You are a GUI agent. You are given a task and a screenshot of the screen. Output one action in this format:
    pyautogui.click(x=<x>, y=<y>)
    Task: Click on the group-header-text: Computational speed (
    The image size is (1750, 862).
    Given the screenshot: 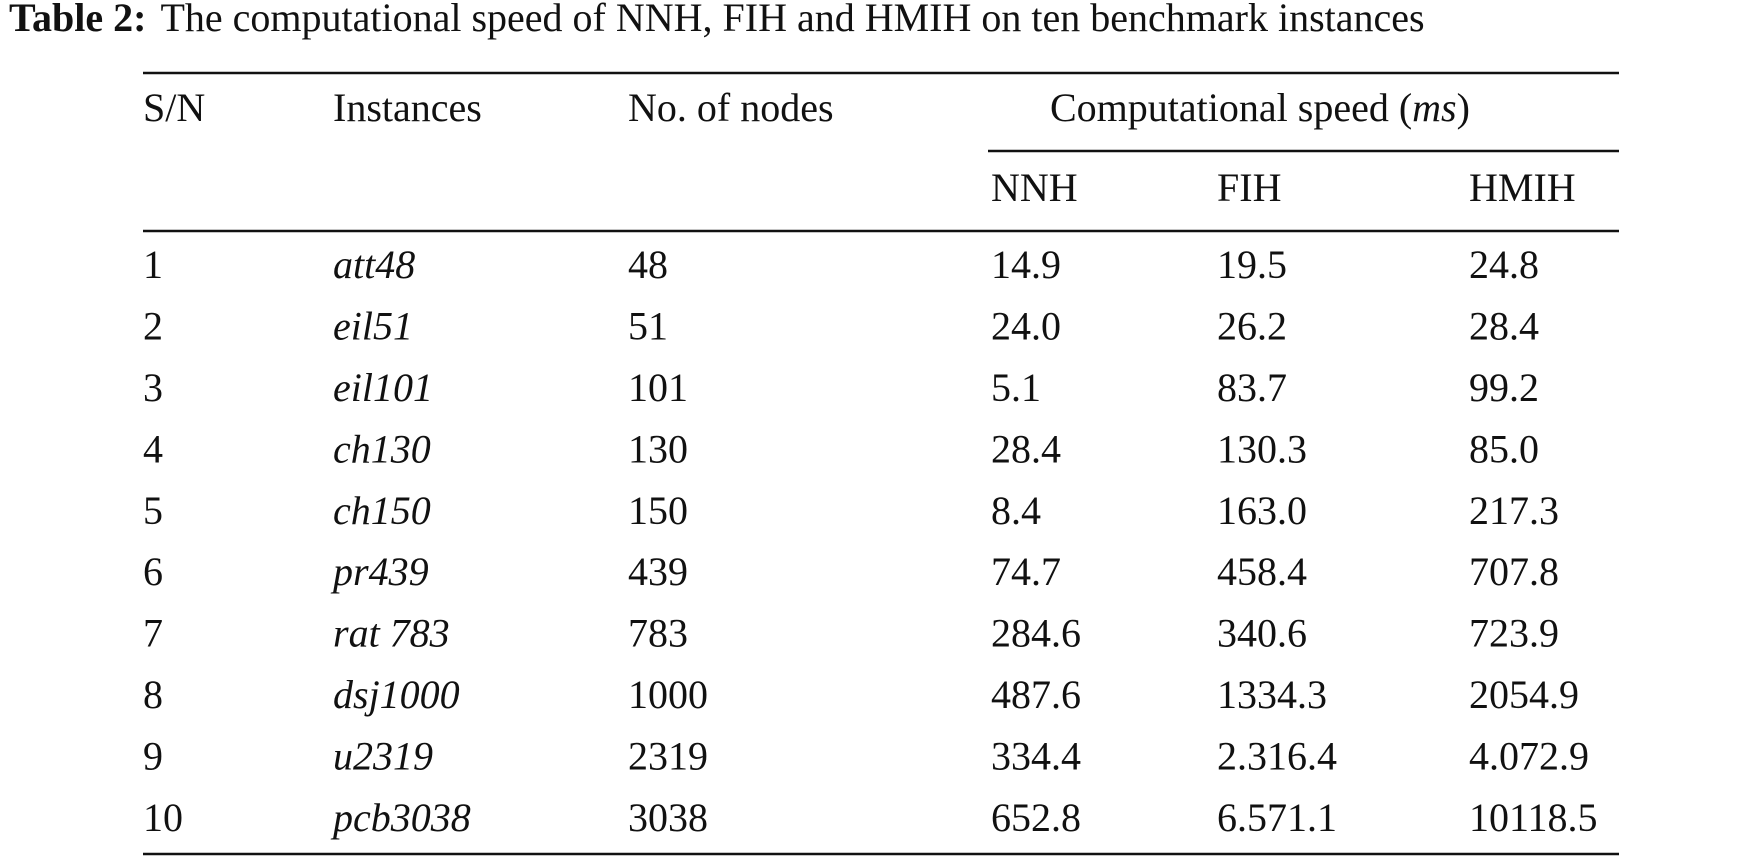 What is the action you would take?
    pyautogui.click(x=1231, y=107)
    